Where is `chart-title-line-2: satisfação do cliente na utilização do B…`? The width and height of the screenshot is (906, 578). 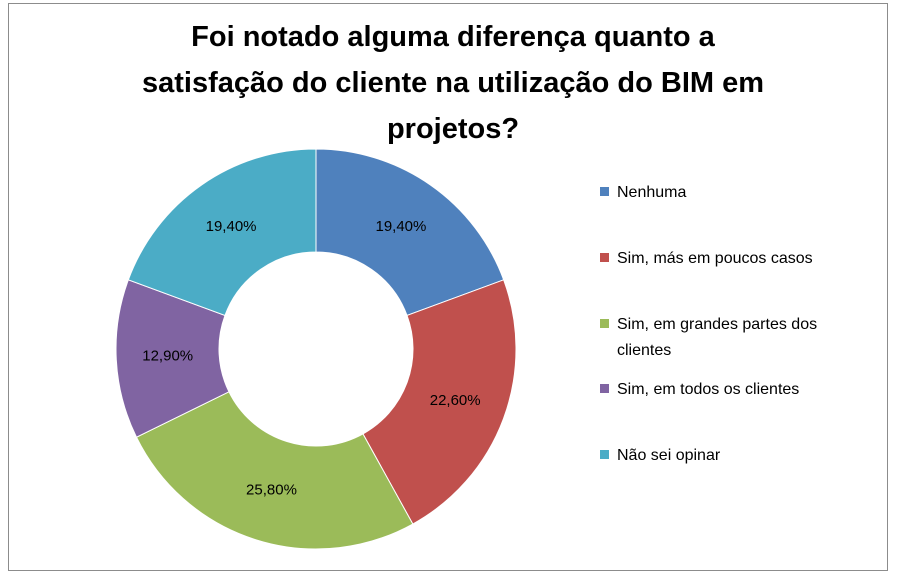
chart-title-line-2: satisfação do cliente na utilização do B… is located at coordinates (453, 83).